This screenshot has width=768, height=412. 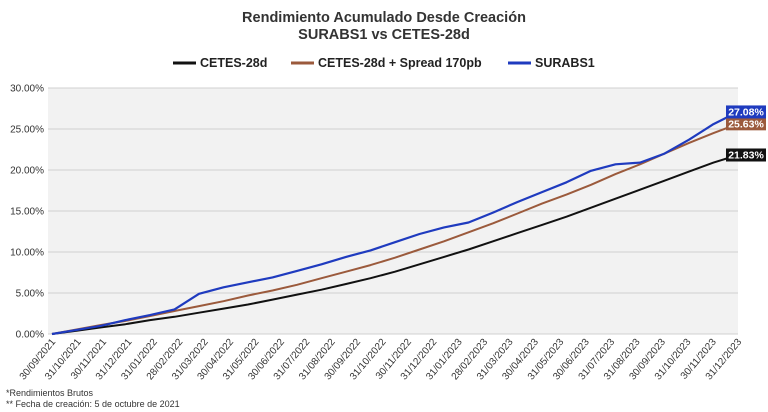 I want to click on end-label-cetes-text: 21.83%, so click(x=746, y=155).